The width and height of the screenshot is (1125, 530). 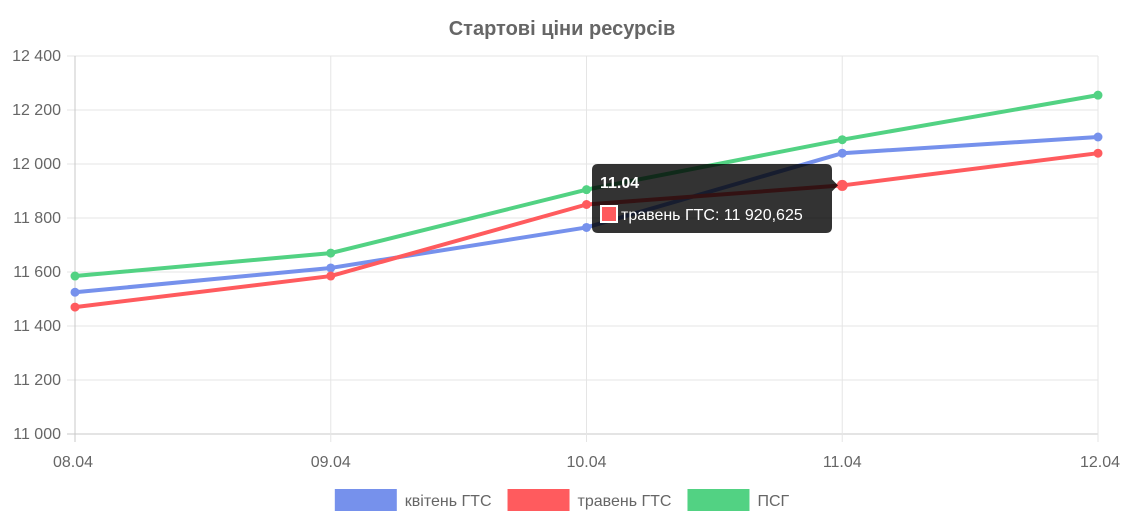 What do you see at coordinates (448, 501) in the screenshot?
I see `legend-label: квітень ГТС` at bounding box center [448, 501].